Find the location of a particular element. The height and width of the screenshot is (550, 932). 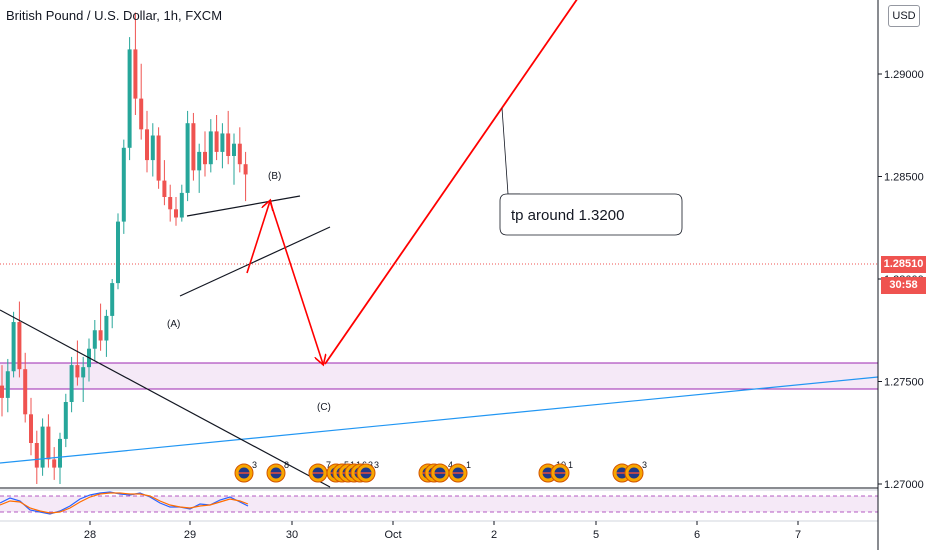

event-marker: 4 is located at coordinates (441, 471).